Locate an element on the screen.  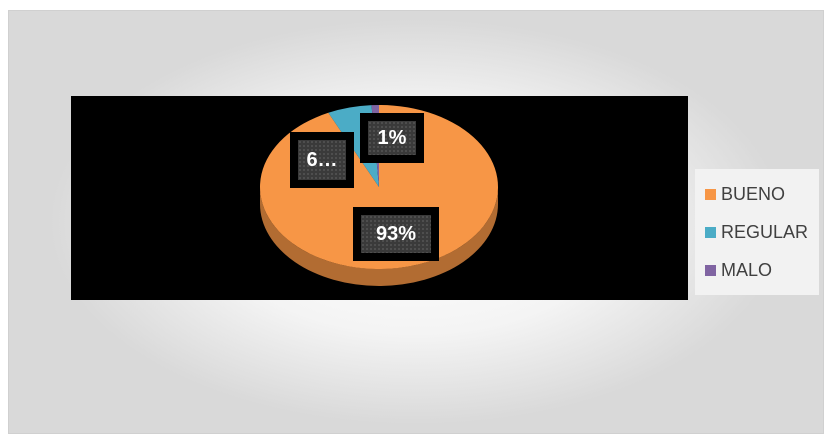
legend-item-regular: REGULAR is located at coordinates (756, 232).